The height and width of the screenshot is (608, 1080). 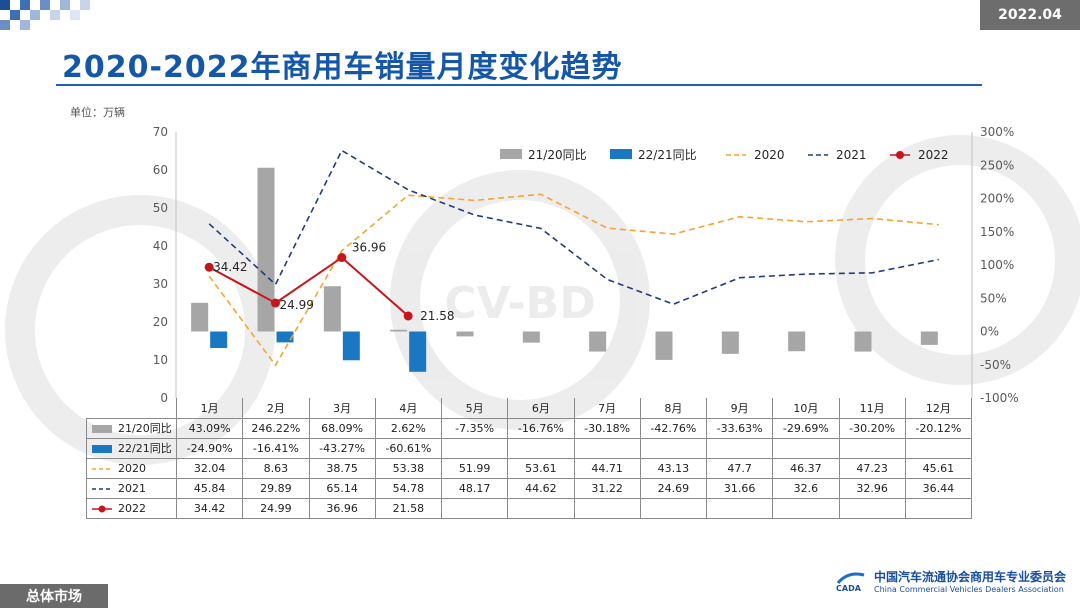 What do you see at coordinates (969, 577) in the screenshot?
I see `org-name-cn: 中国汽车流通协会商用车专业委员会` at bounding box center [969, 577].